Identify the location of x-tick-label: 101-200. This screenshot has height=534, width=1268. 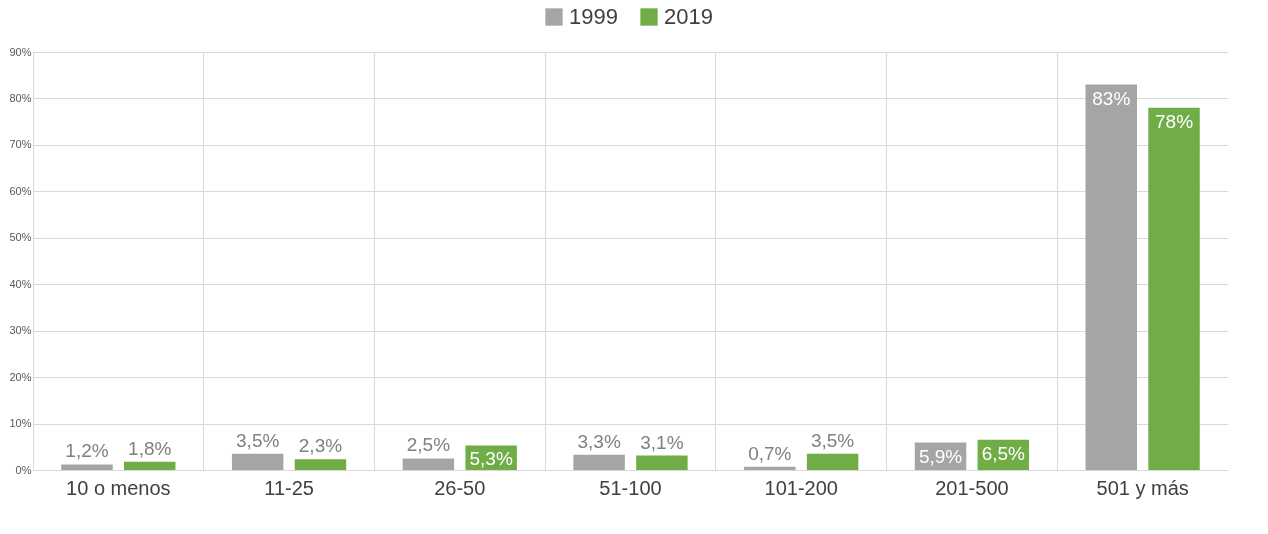
(801, 487).